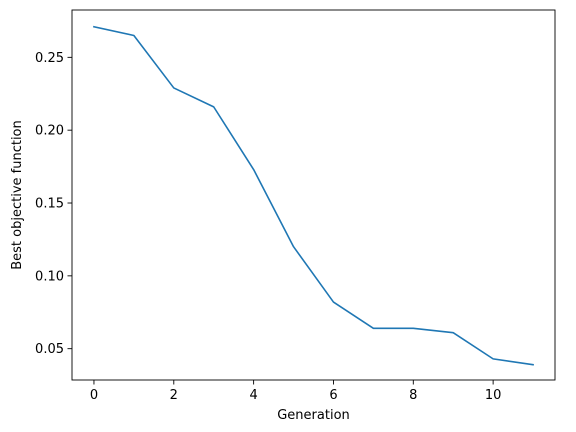 The image size is (576, 432). Describe the element at coordinates (49, 204) in the screenshot. I see `y-tick-label: 0.15` at that location.